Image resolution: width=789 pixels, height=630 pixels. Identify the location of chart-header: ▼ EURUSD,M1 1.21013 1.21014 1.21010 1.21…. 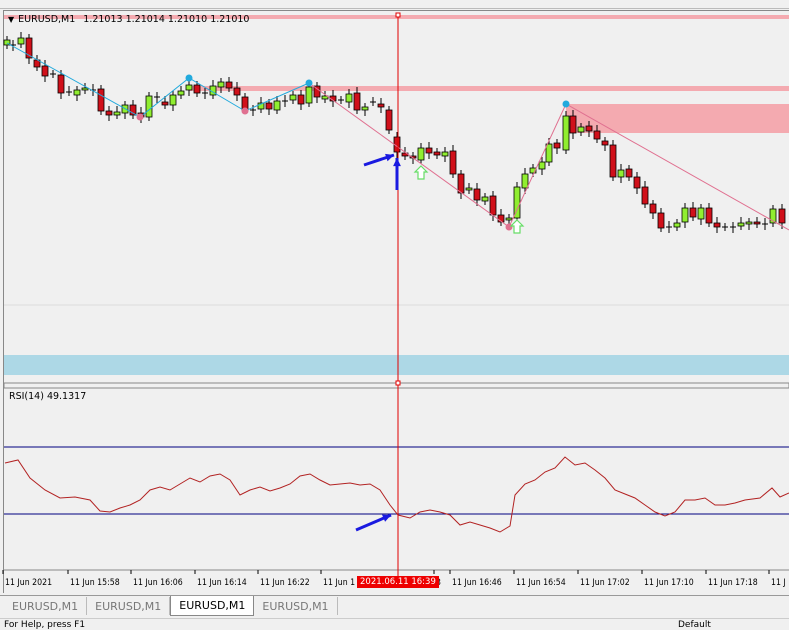
(128, 19).